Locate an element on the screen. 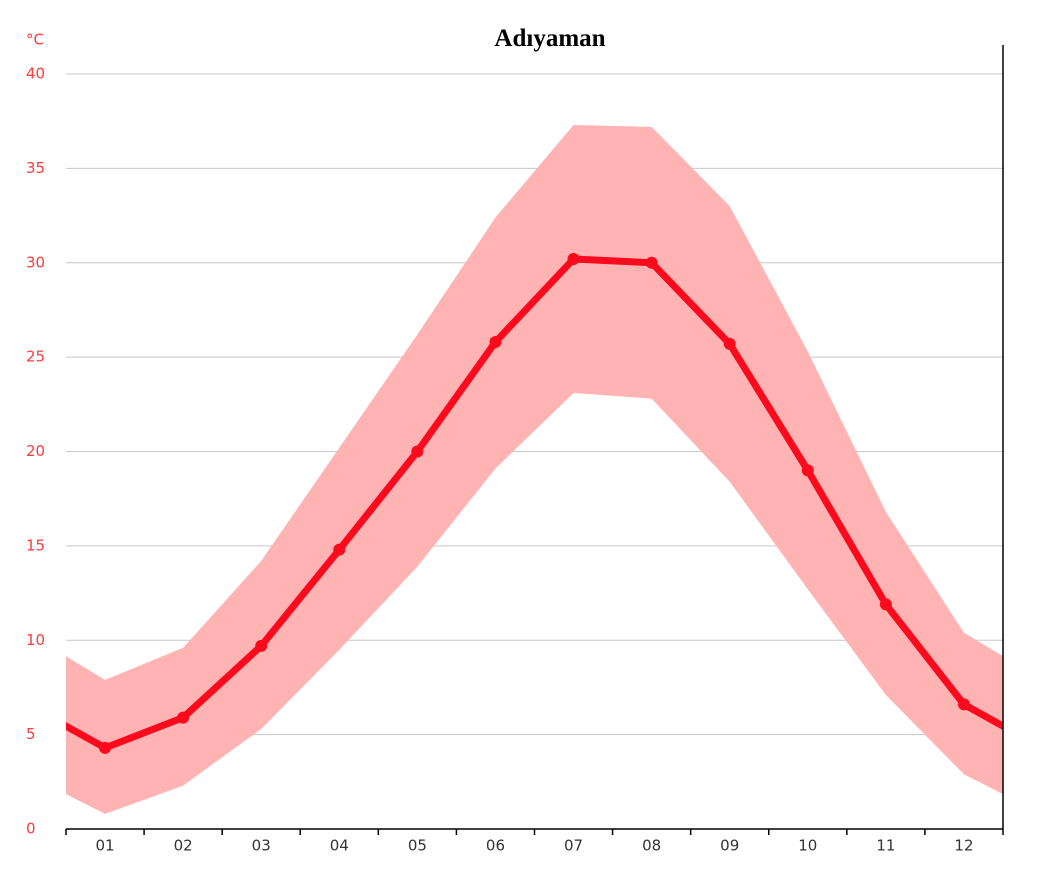 The width and height of the screenshot is (1044, 874). x-tick-label: 02 is located at coordinates (183, 846).